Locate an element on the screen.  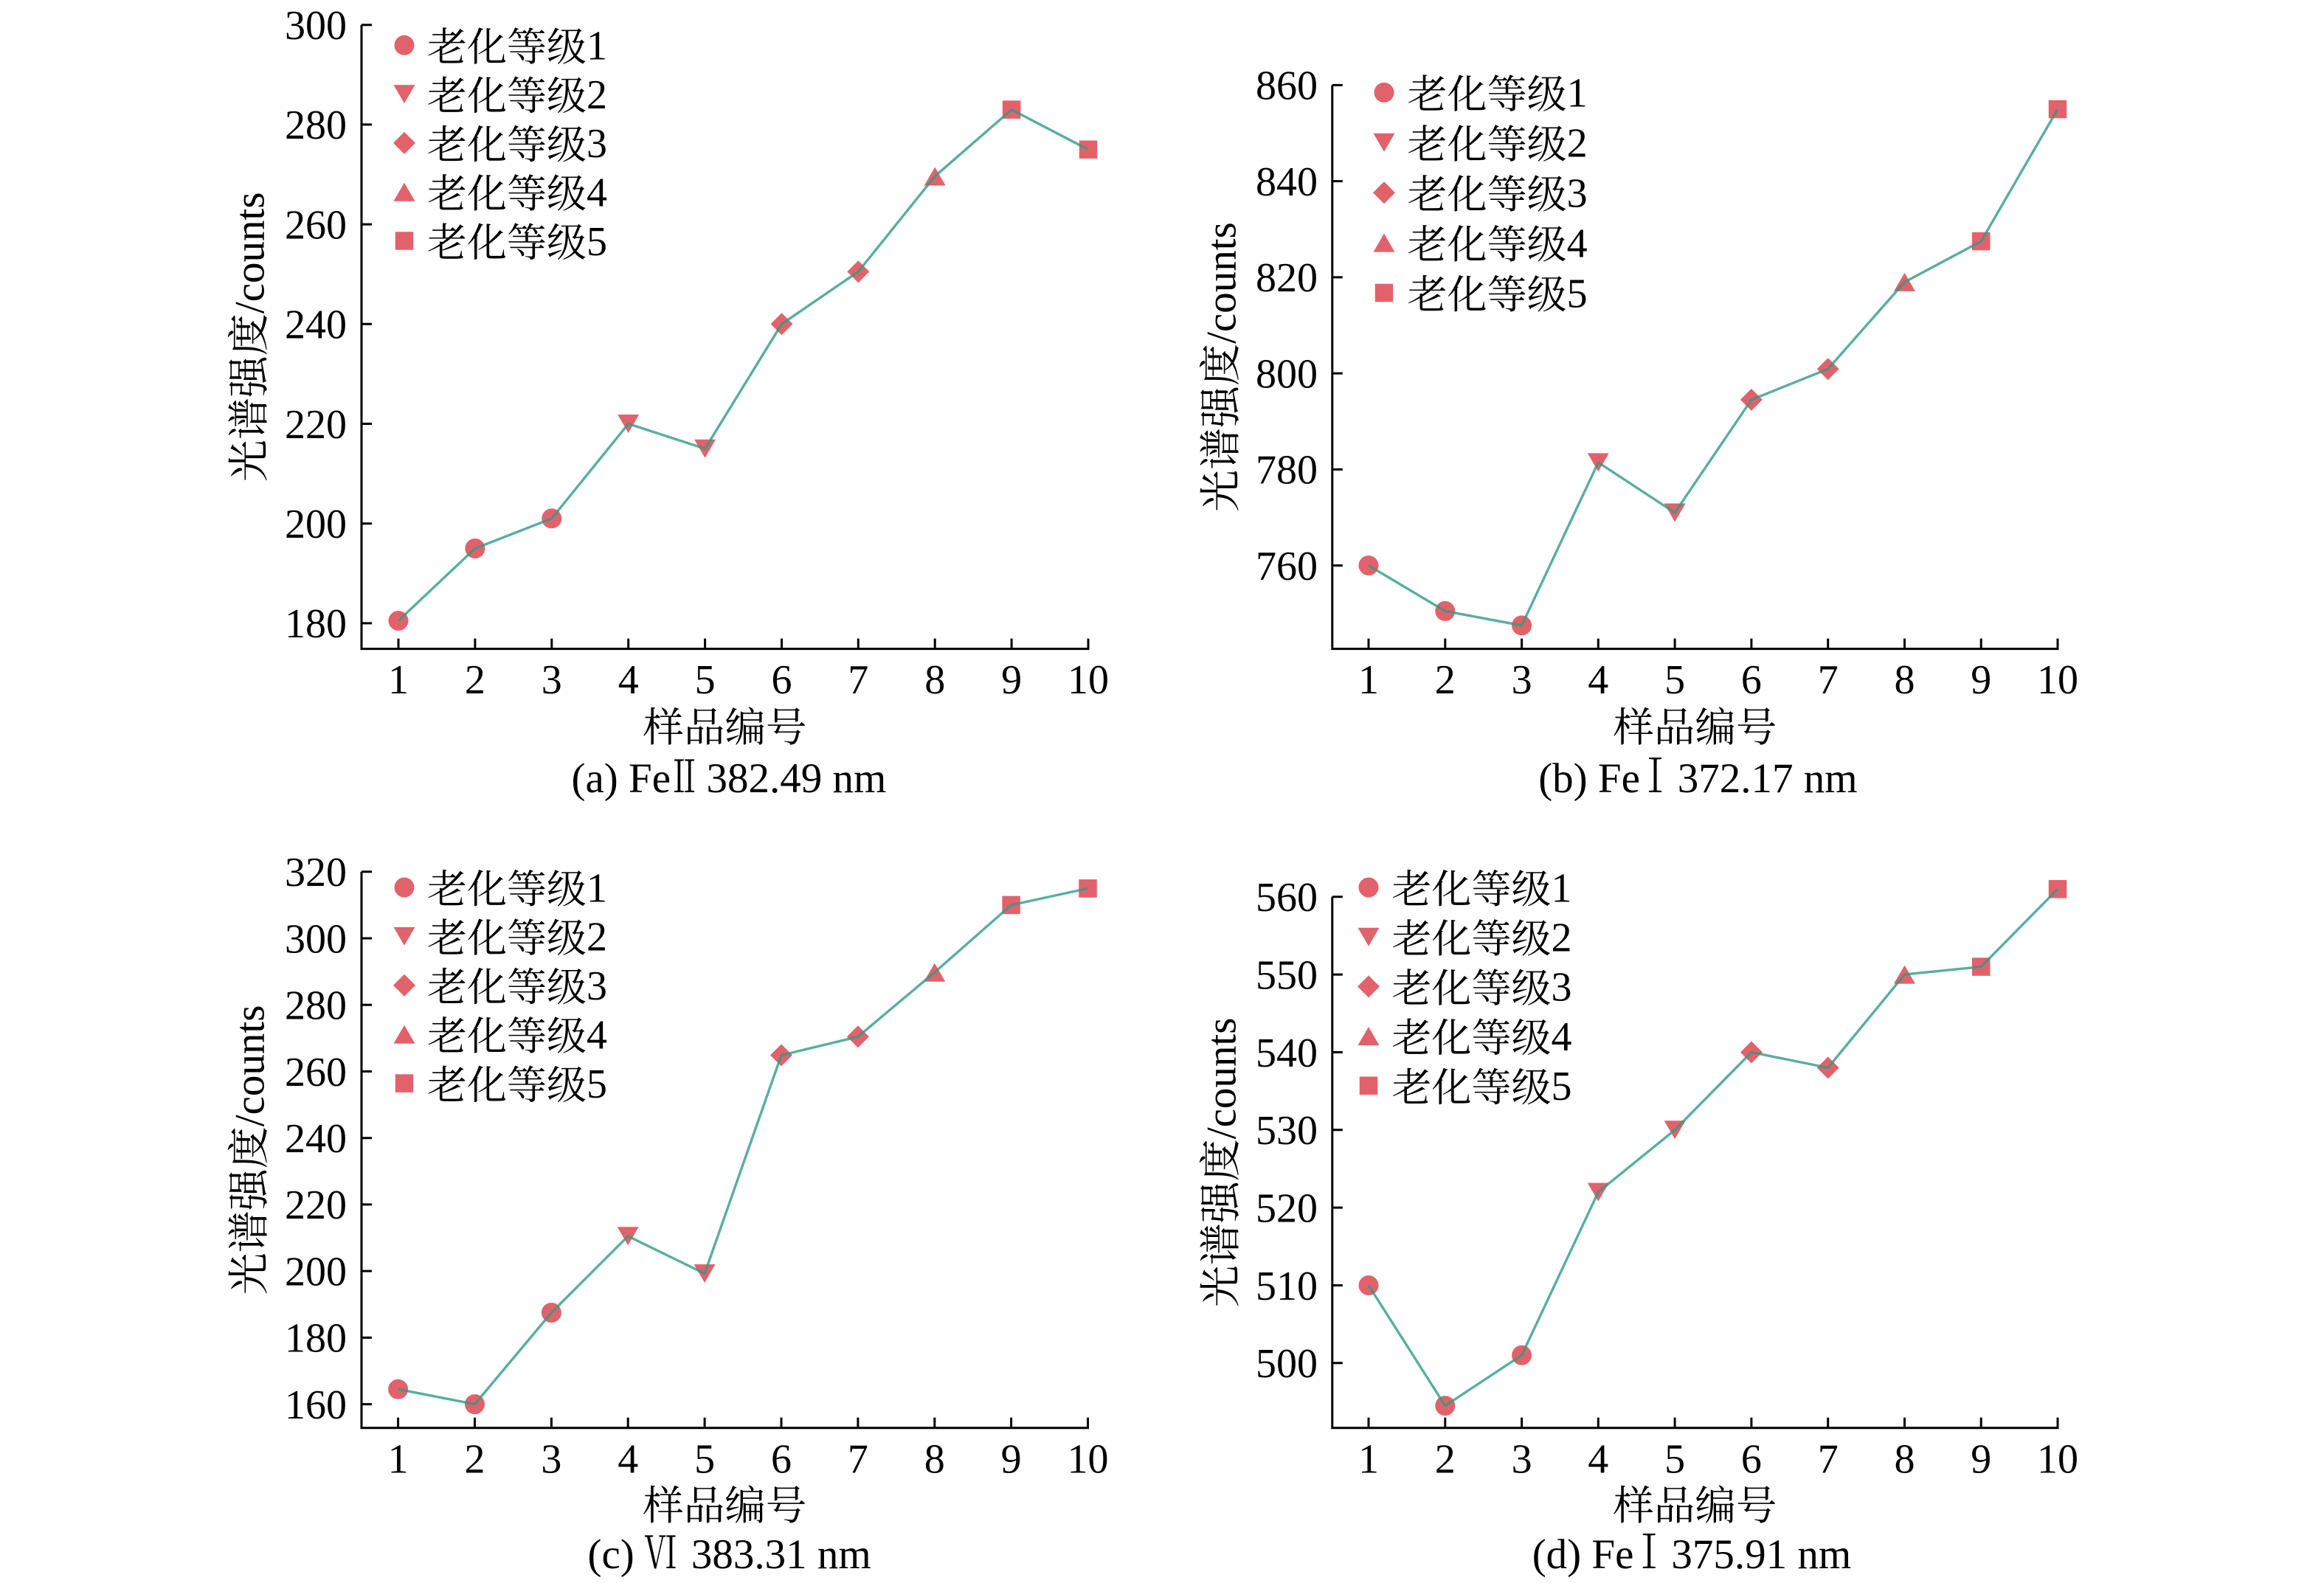
svg-text: 860 is located at coordinates (1287, 86).